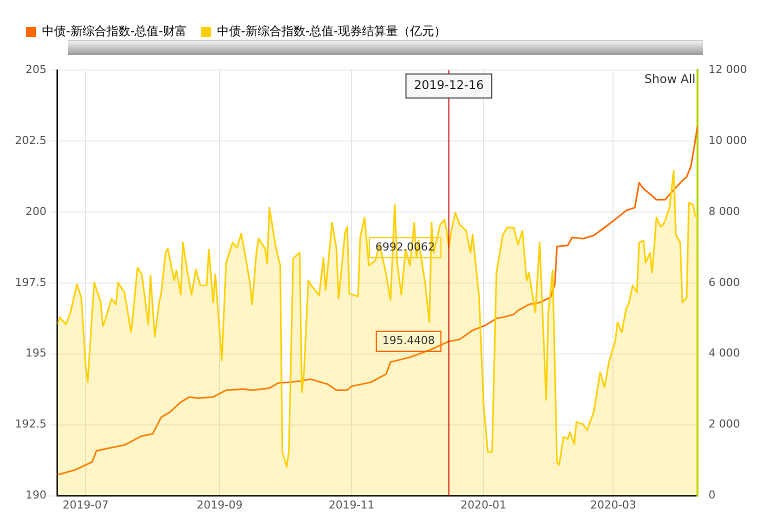 The image size is (762, 527). What do you see at coordinates (449, 85) in the screenshot?
I see `ref-line-label: 2019-12-16` at bounding box center [449, 85].